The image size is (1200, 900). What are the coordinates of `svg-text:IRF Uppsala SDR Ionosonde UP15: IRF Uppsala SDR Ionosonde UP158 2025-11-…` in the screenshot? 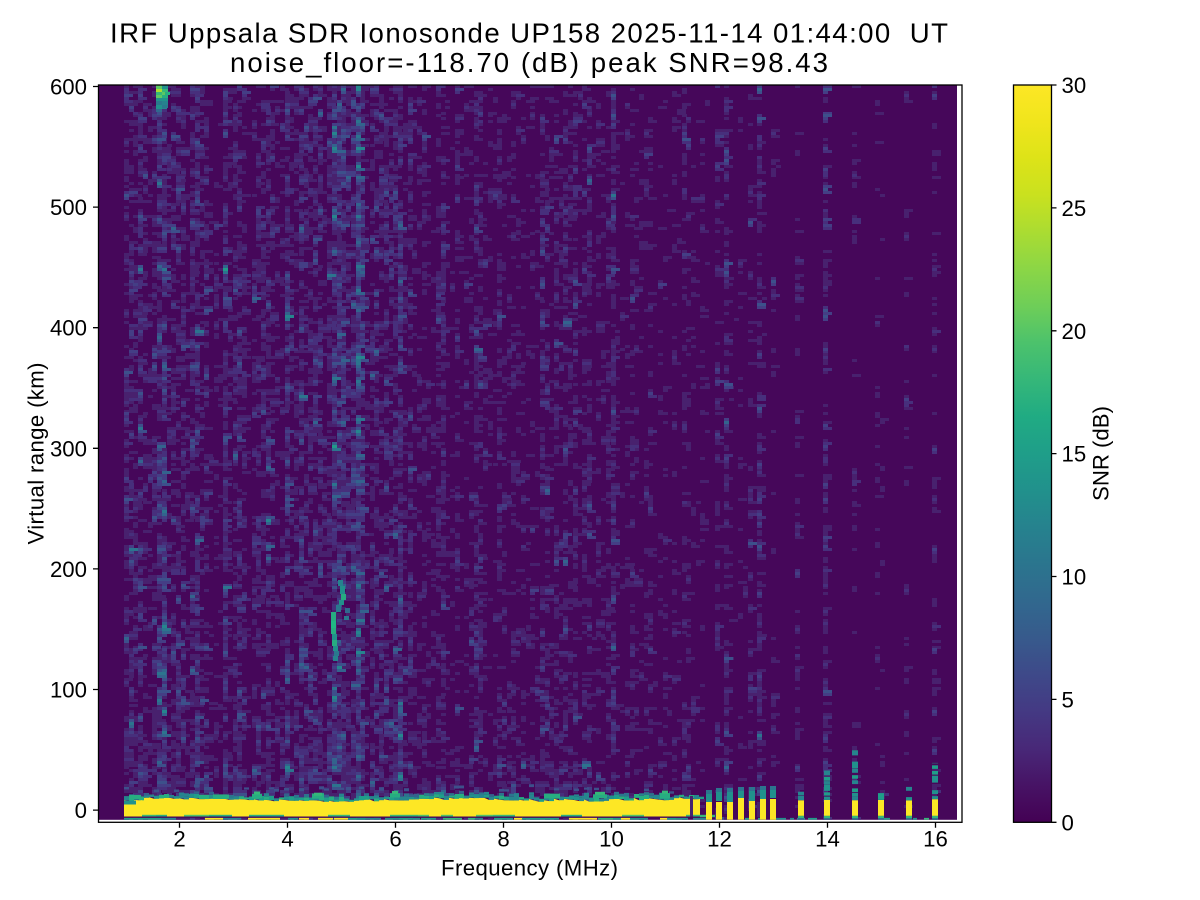 It's located at (529, 33).